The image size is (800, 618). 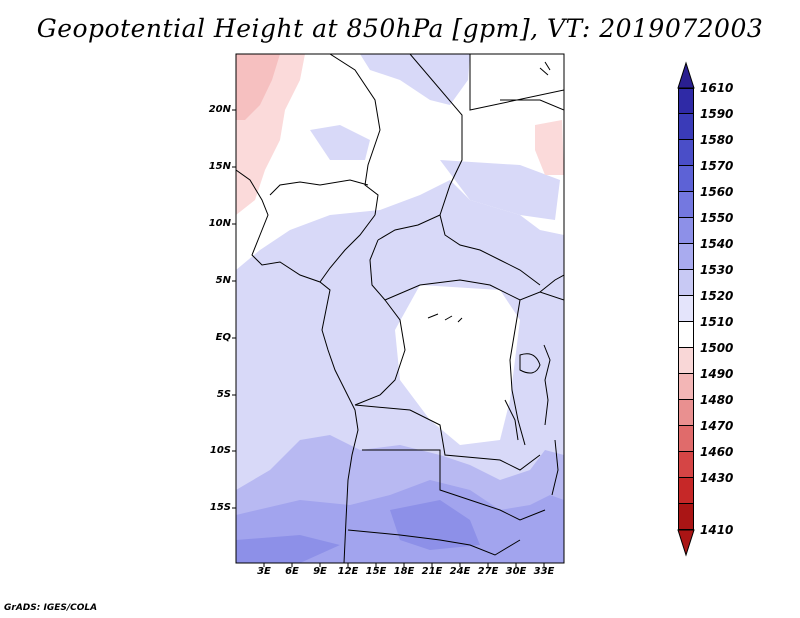 What do you see at coordinates (454, 485) in the screenshot?
I see `border-angola-zambia` at bounding box center [454, 485].